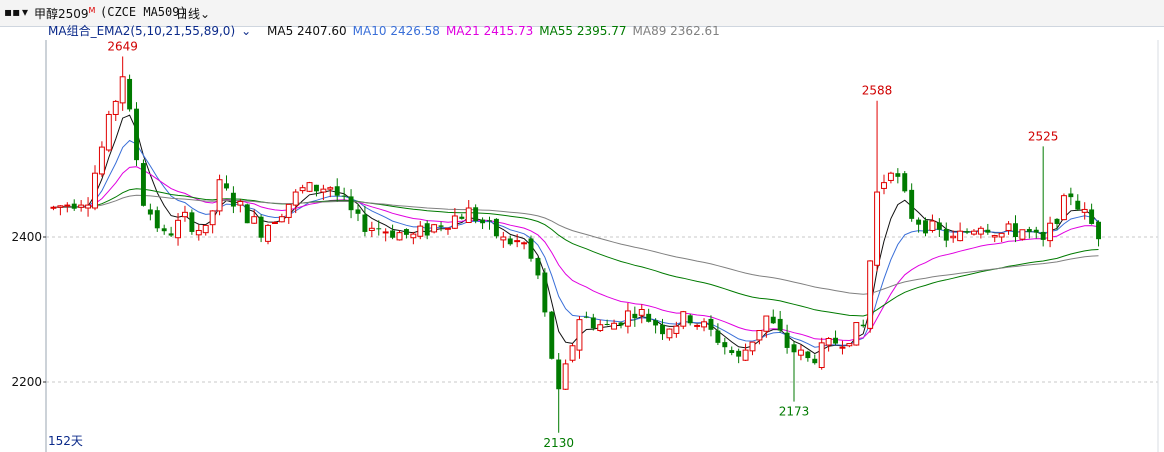 This screenshot has height=452, width=1164. What do you see at coordinates (582, 13) in the screenshot?
I see `title-bar: ▪▪ ▾ 甲醇2509M (CZCE MA509) 日线⌄` at bounding box center [582, 13].